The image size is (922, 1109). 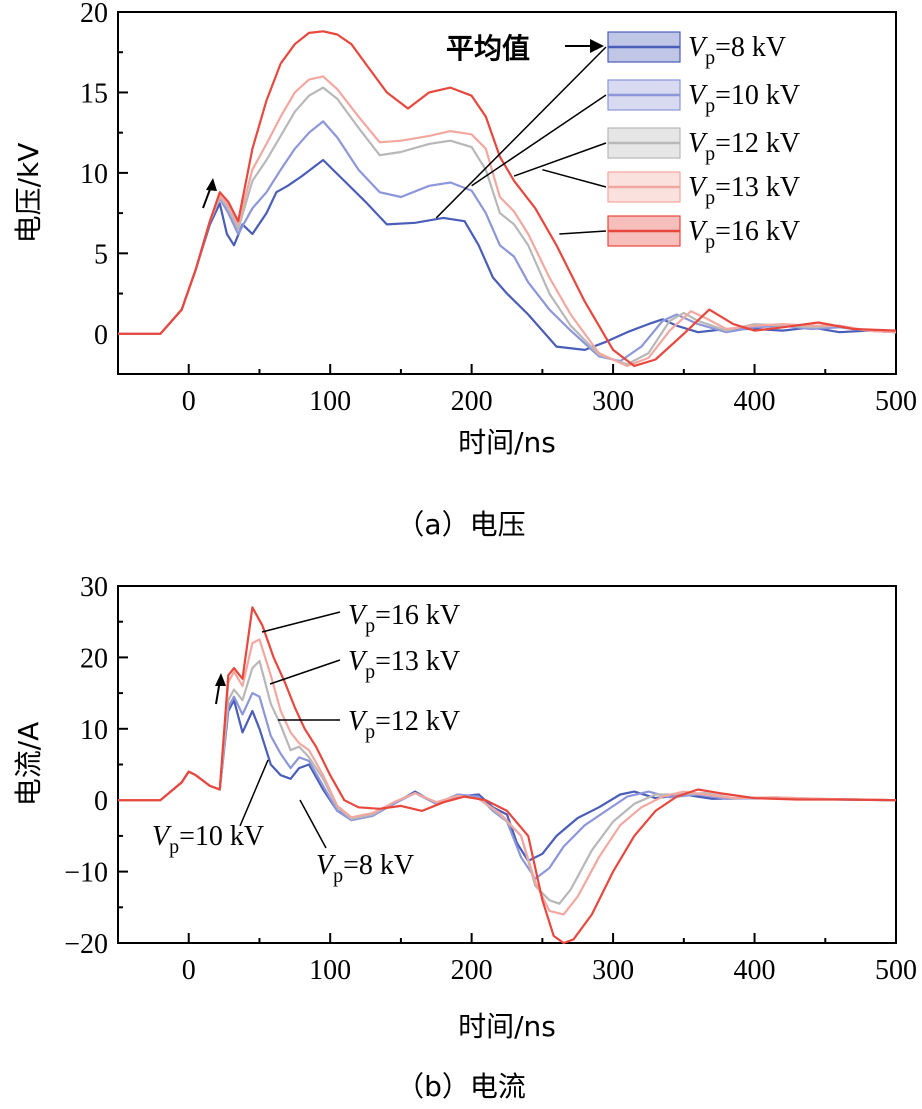 I want to click on legend-label-1: Vp=8 kV, so click(x=737, y=50).